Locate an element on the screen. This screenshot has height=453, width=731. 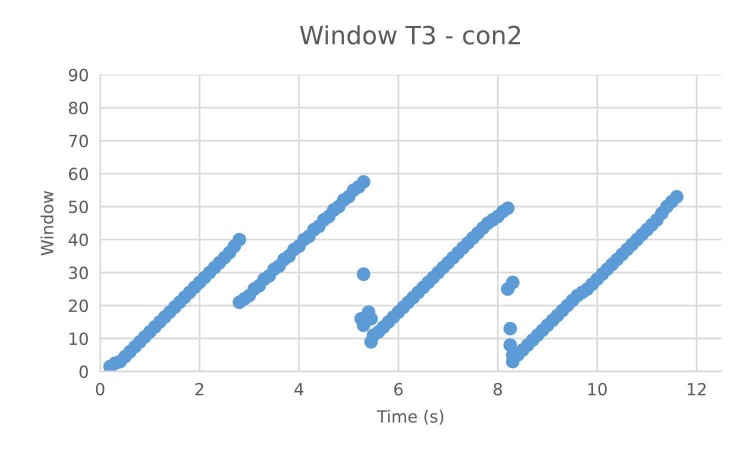
y-tick-label: 80 is located at coordinates (78, 108).